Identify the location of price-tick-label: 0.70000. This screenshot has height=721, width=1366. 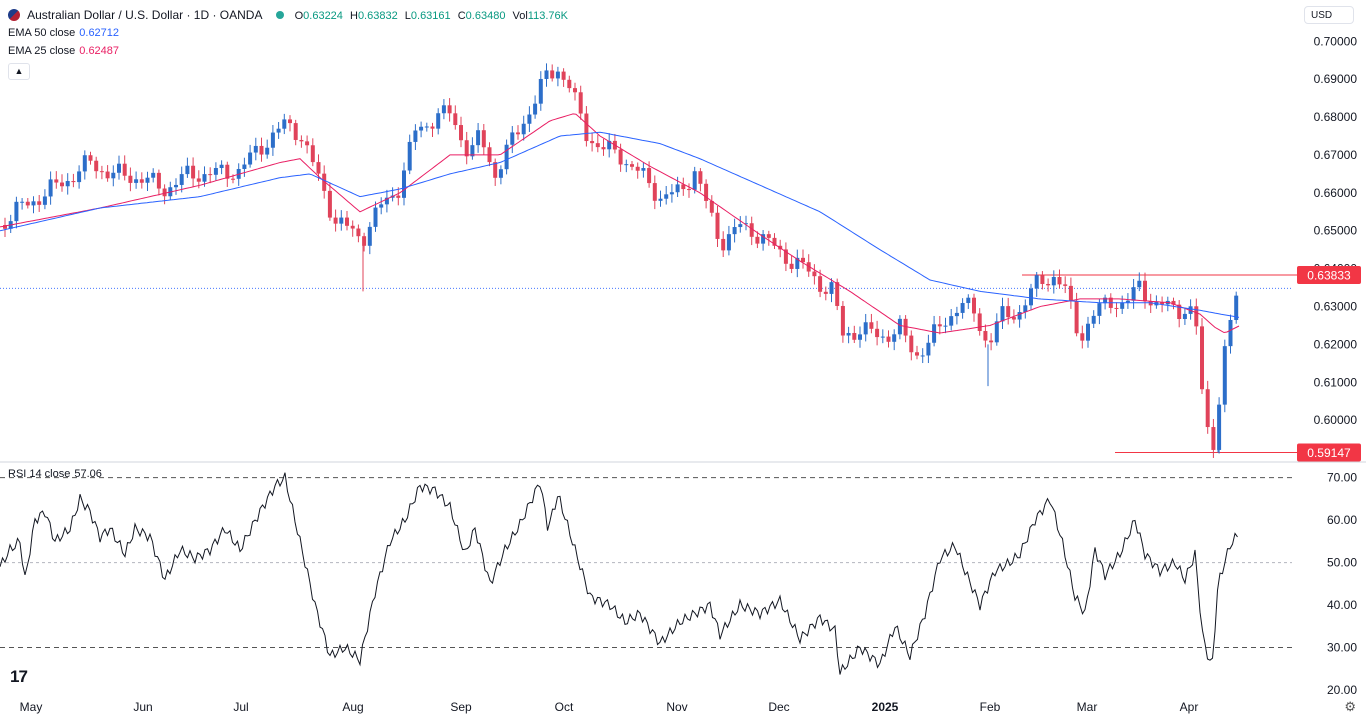
(1336, 41).